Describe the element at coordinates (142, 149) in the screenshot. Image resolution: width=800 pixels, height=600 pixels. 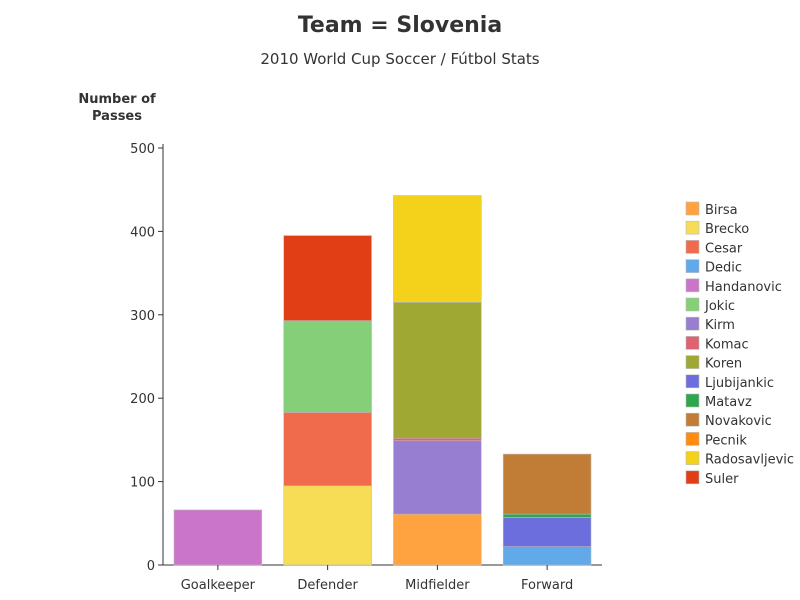
I see `y-tick-label: 500` at that location.